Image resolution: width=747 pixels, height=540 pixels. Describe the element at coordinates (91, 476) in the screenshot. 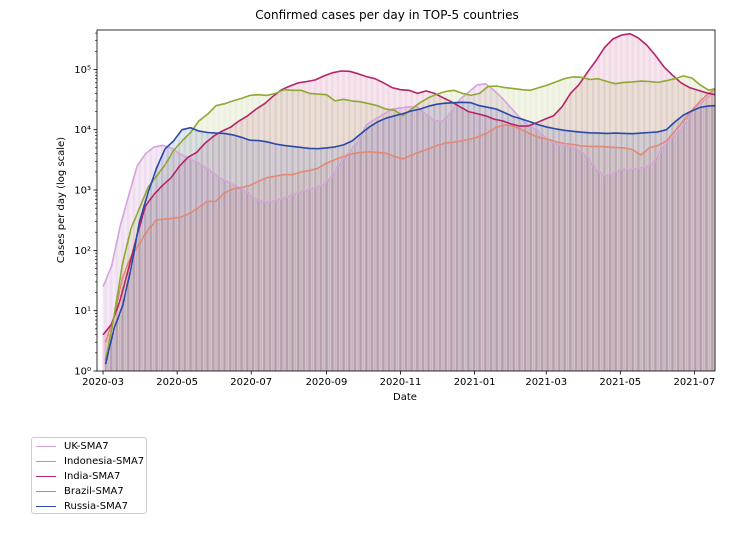

I see `legend-item: India-SMA7` at that location.